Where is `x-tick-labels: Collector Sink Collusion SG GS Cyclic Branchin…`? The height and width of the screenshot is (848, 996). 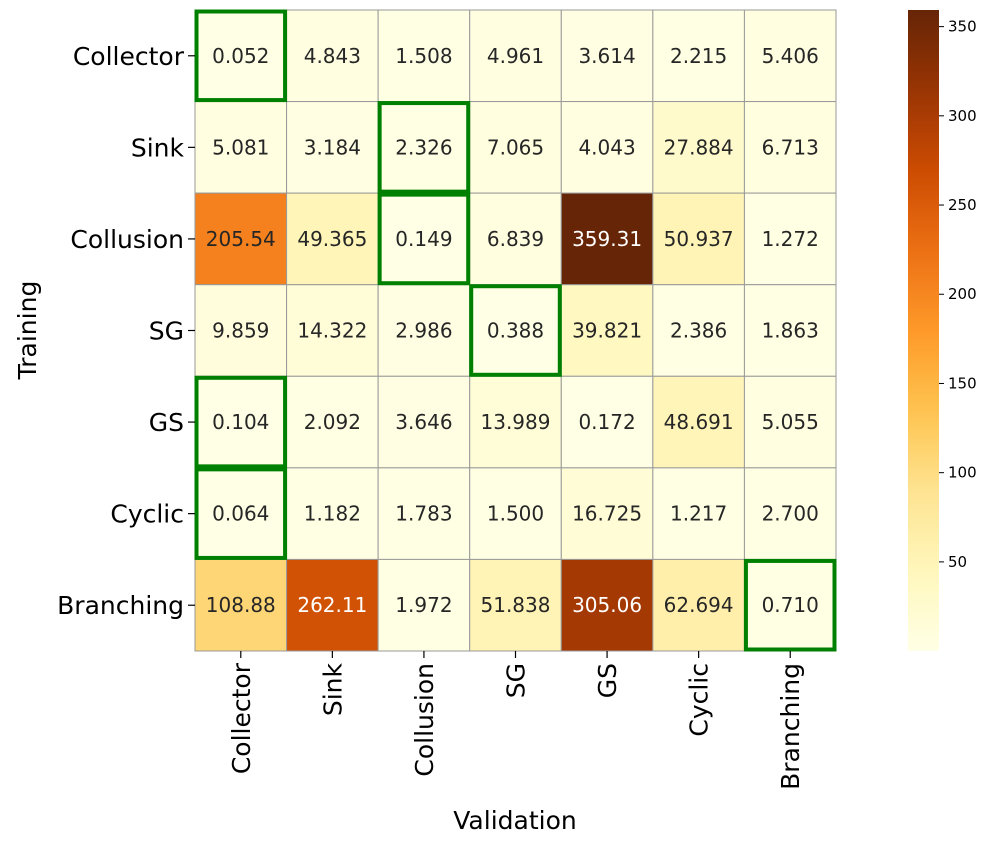 x-tick-labels: Collector Sink Collusion SG GS Cyclic Branchin… is located at coordinates (516, 720).